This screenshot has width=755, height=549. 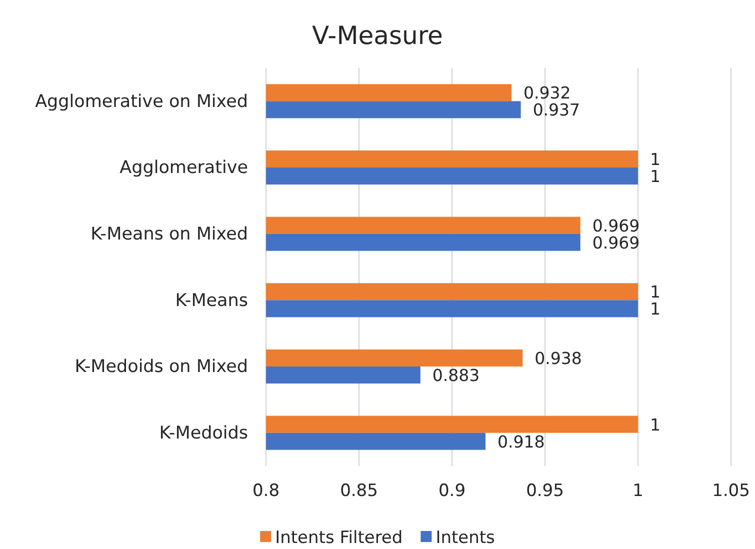 What do you see at coordinates (466, 538) in the screenshot?
I see `legend-label: Intents` at bounding box center [466, 538].